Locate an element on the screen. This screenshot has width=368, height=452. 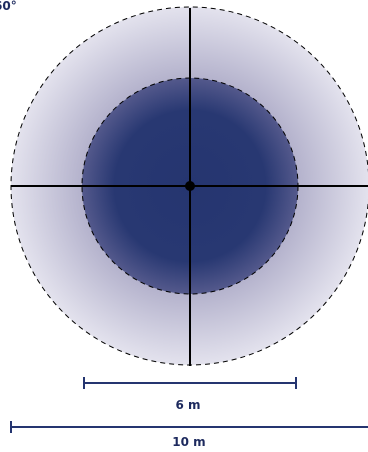
outer-dimension-line is located at coordinates (189, 427).